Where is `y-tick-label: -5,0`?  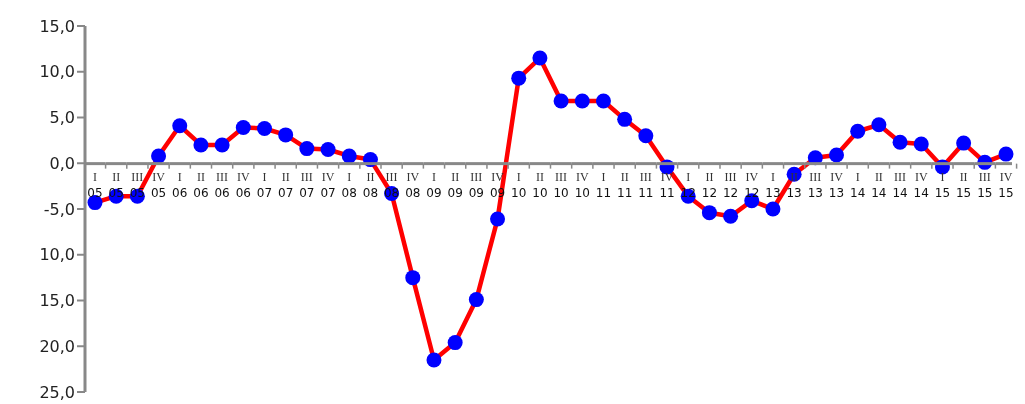
y-tick-label: -5,0 is located at coordinates (59, 209).